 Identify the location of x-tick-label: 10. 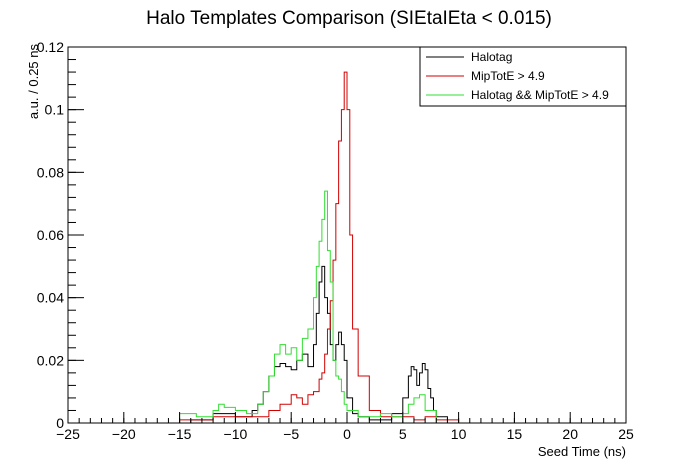
(459, 434).